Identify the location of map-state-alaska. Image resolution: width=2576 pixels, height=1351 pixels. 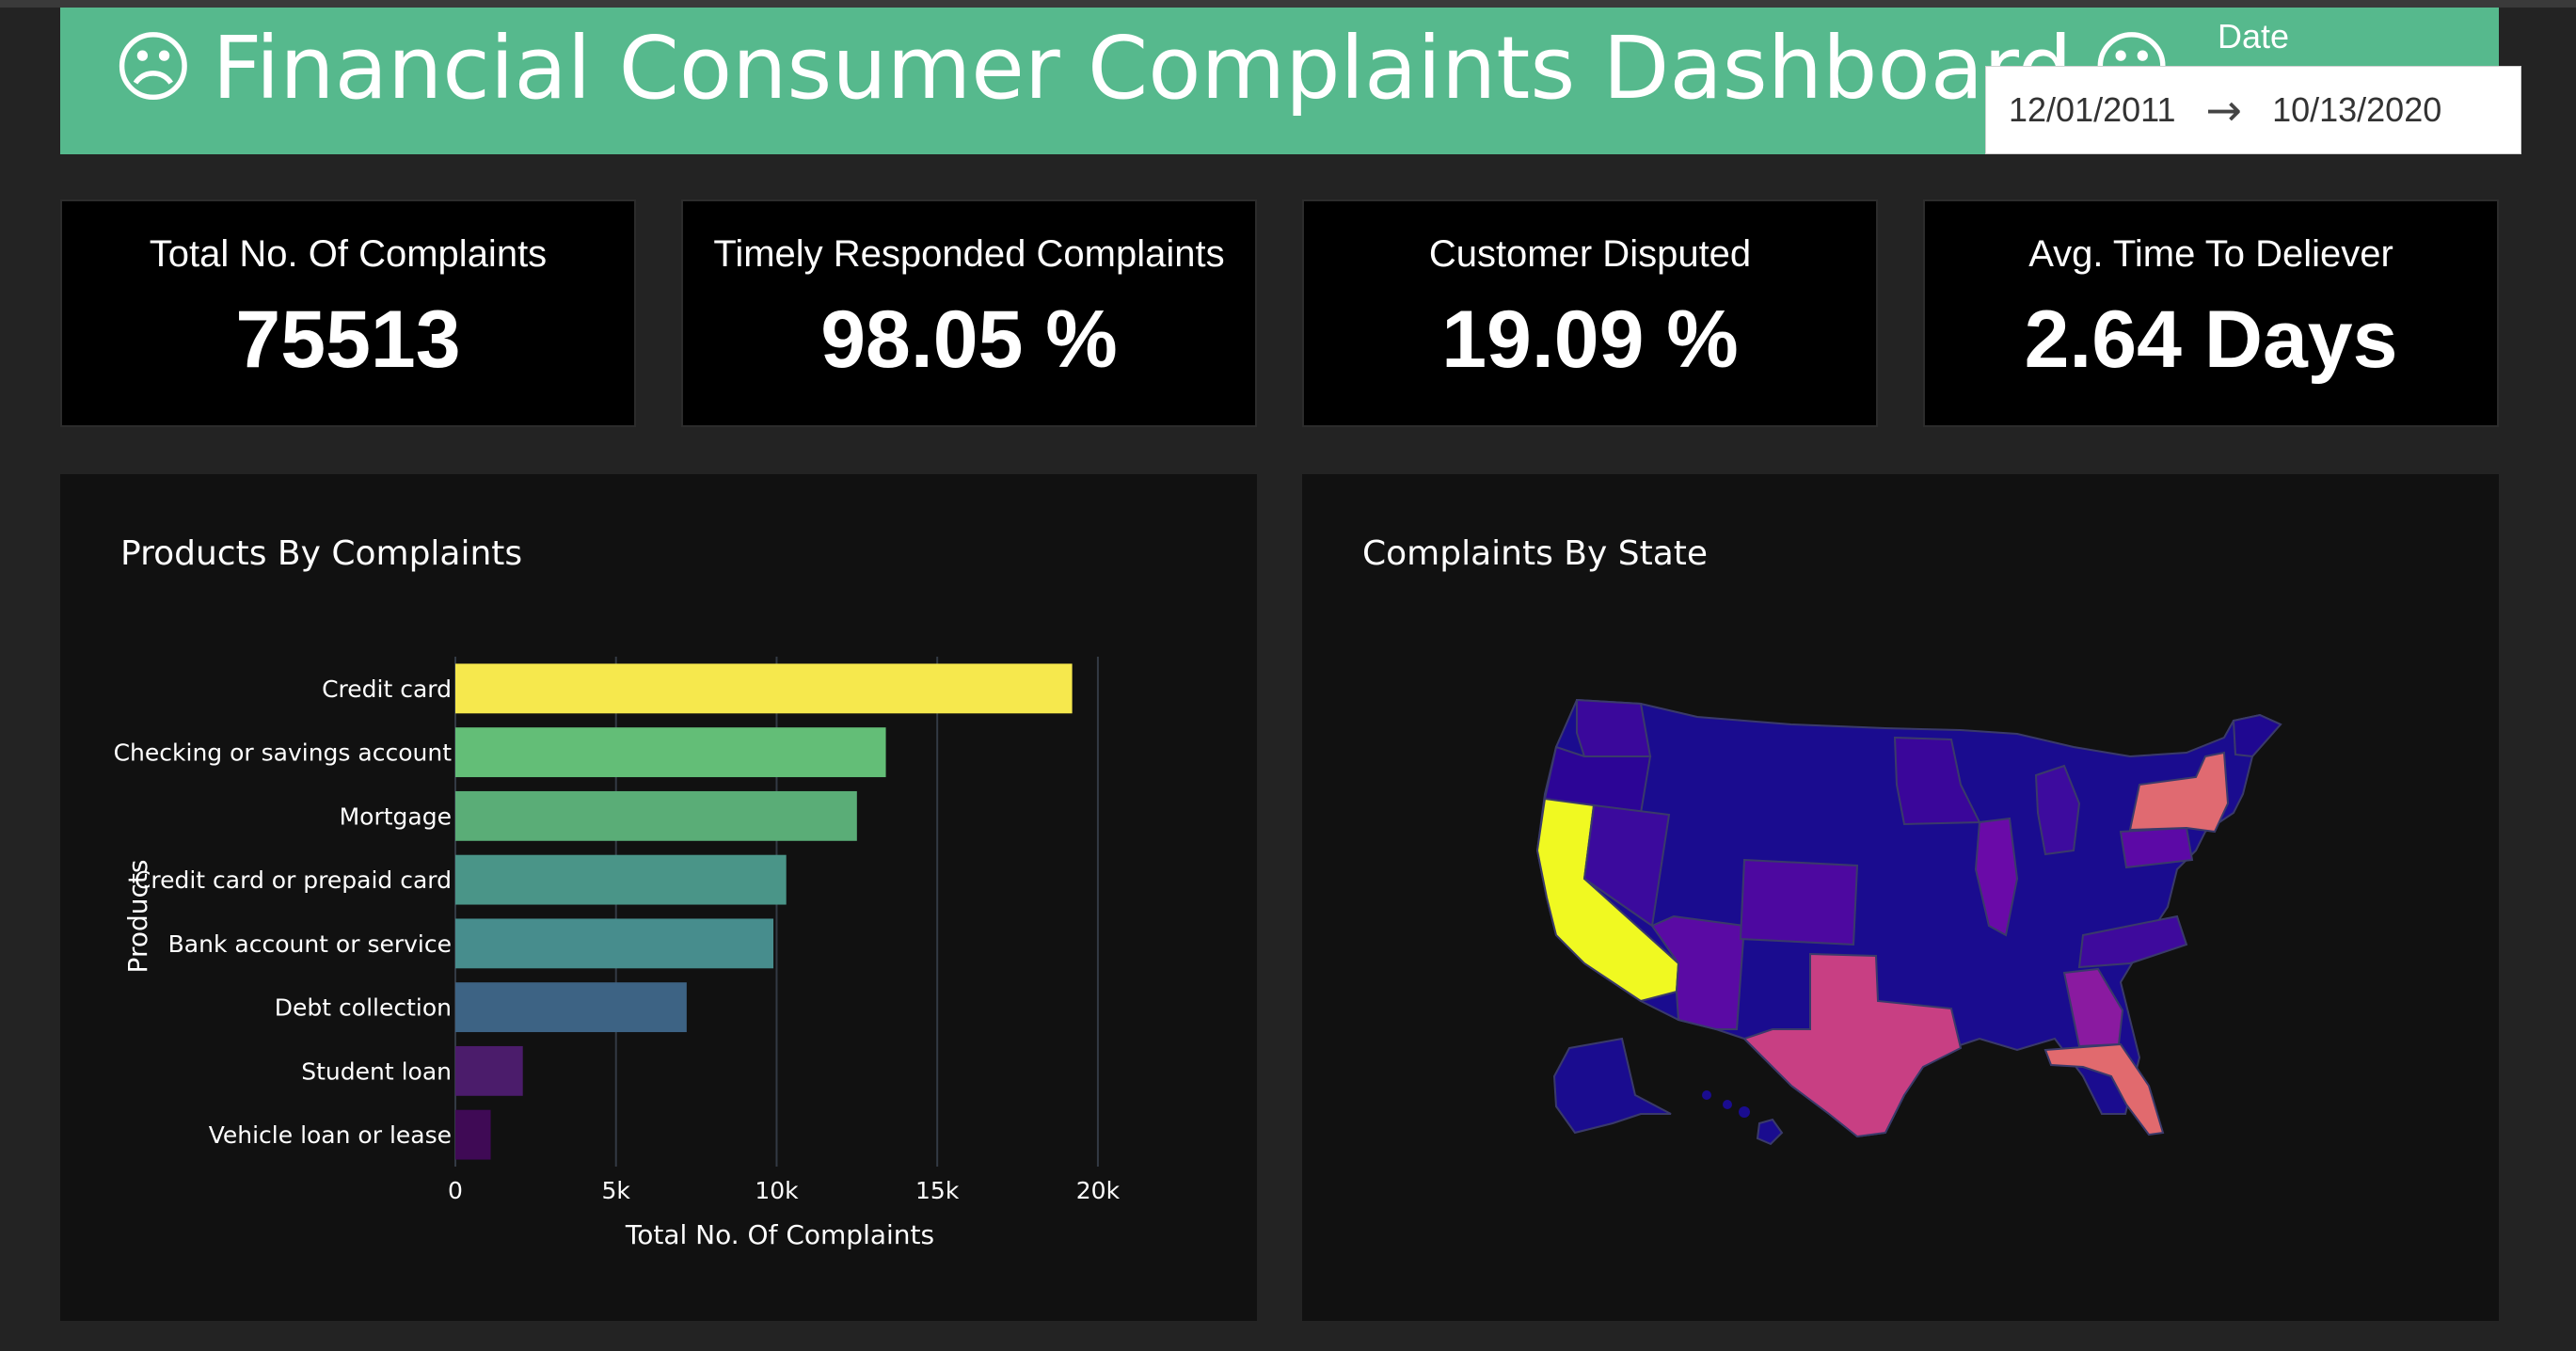
(1612, 1086).